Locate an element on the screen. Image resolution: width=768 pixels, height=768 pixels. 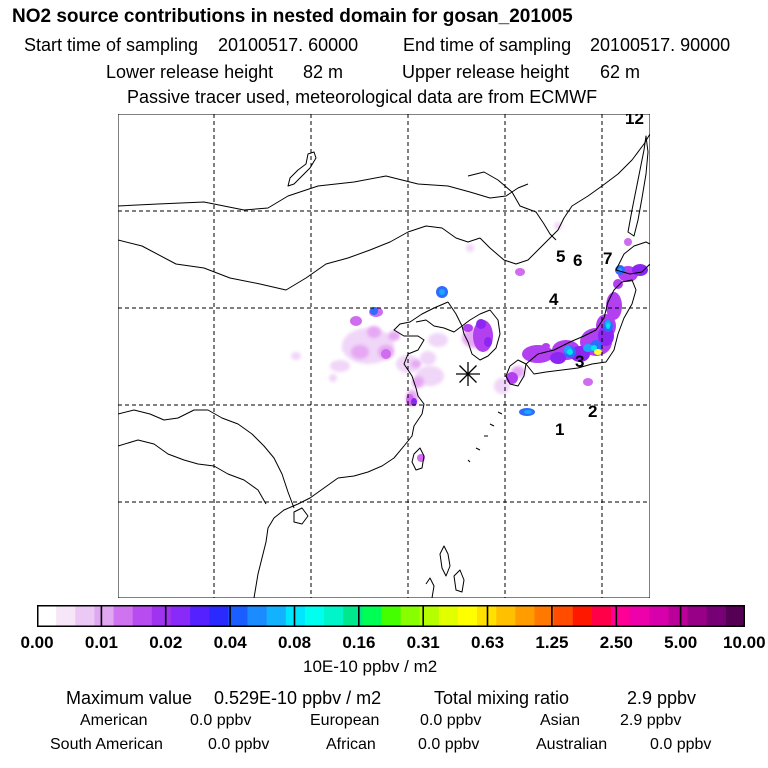
colorbar-tick-label: 2.50 is located at coordinates (616, 642).